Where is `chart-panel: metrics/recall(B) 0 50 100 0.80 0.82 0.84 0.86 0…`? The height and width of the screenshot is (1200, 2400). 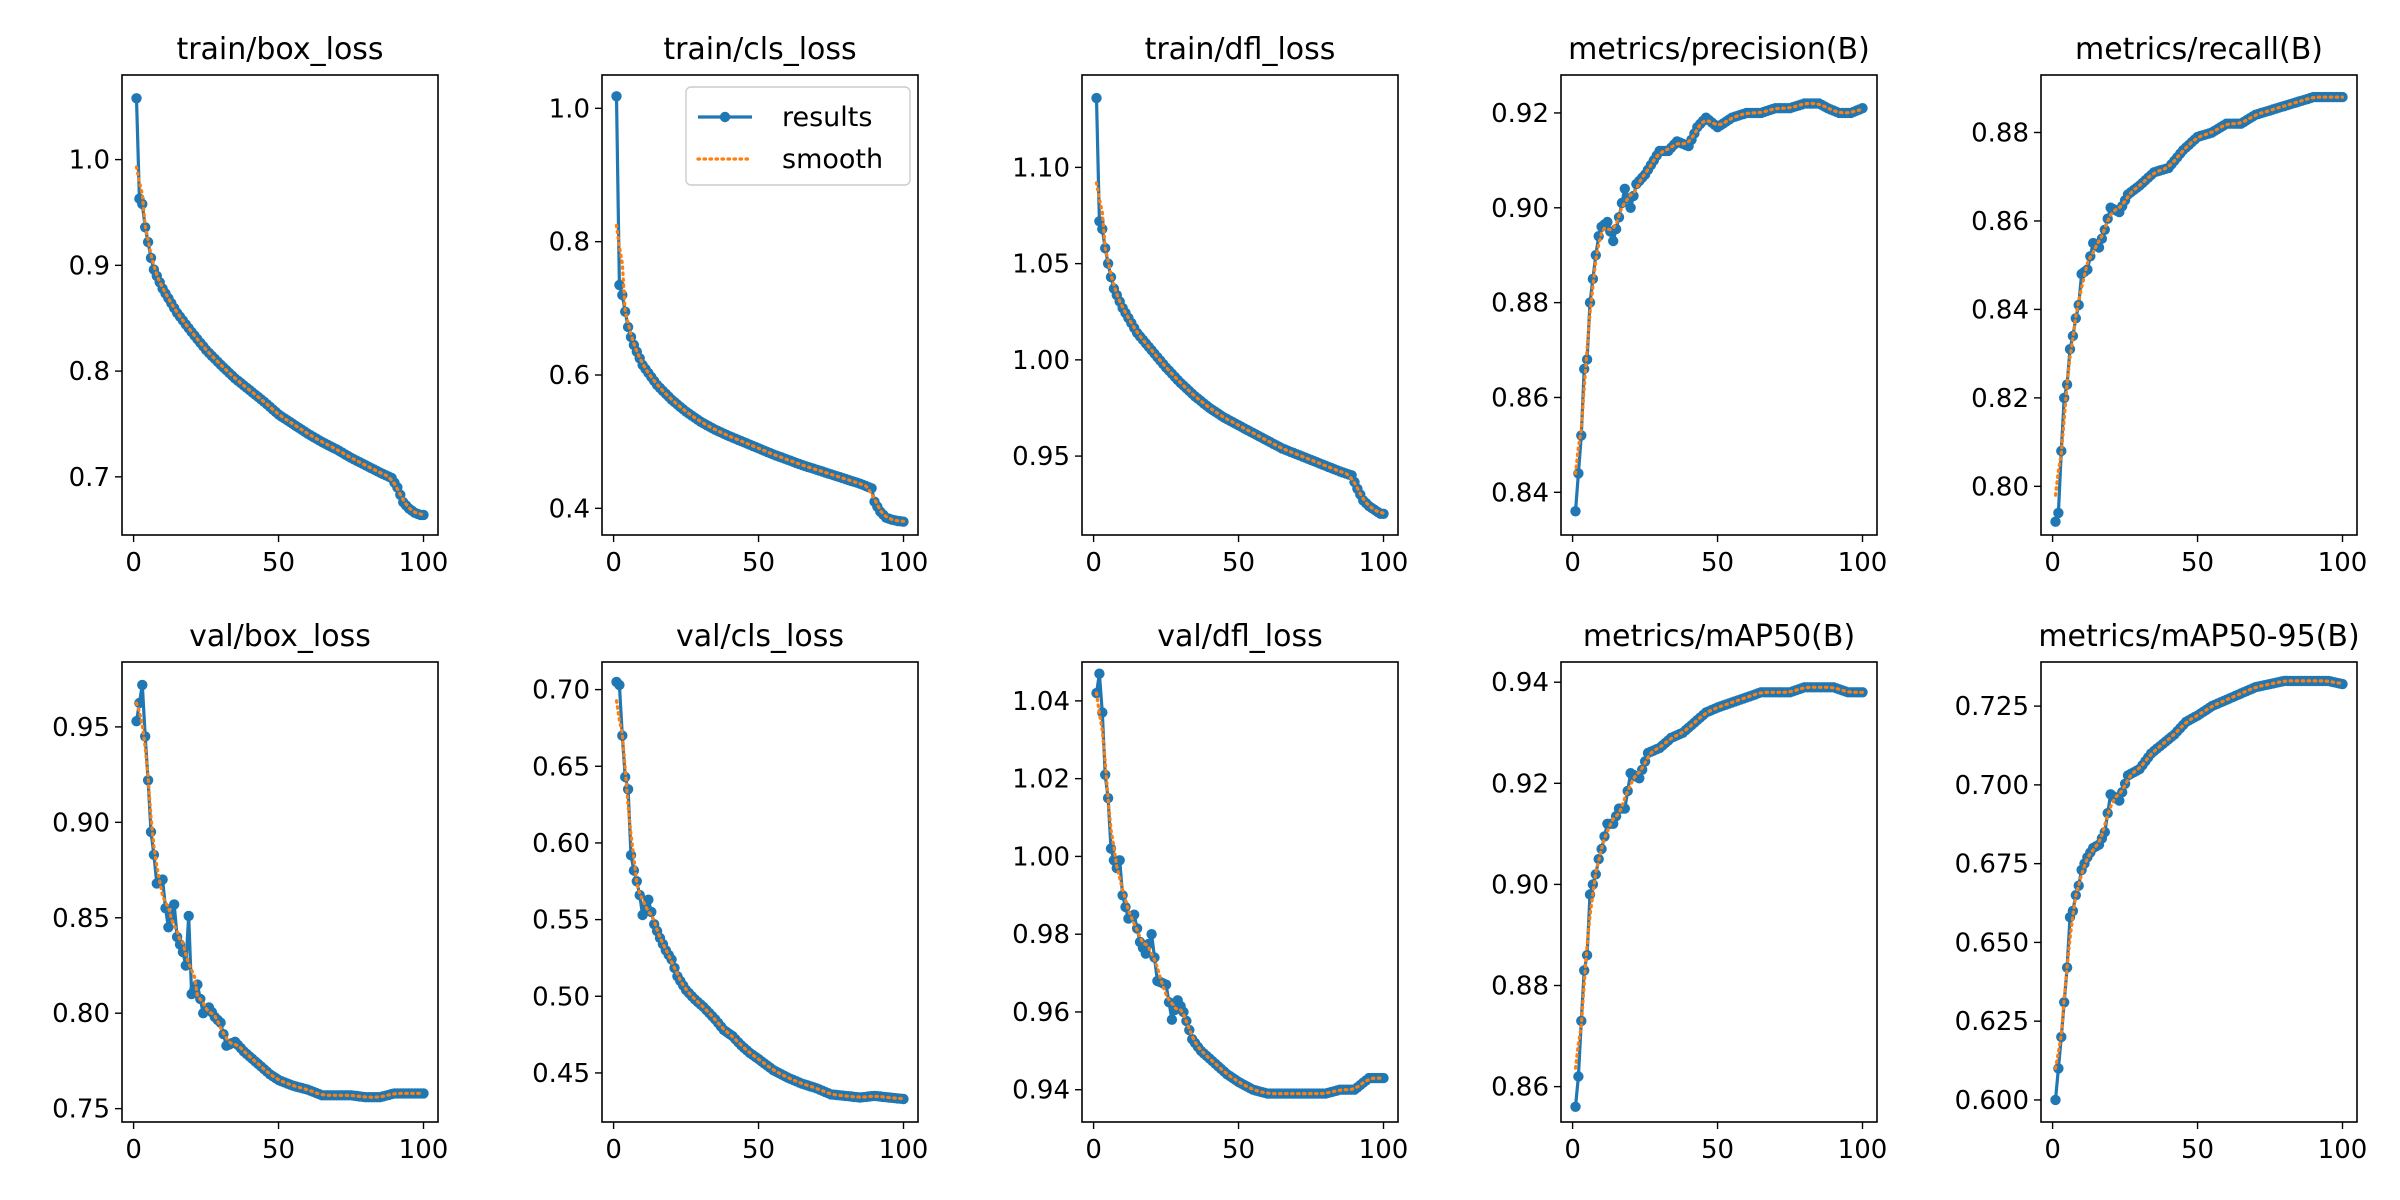 chart-panel: metrics/recall(B) 0 50 100 0.80 0.82 0.84 0.86 0… is located at coordinates (2169, 305).